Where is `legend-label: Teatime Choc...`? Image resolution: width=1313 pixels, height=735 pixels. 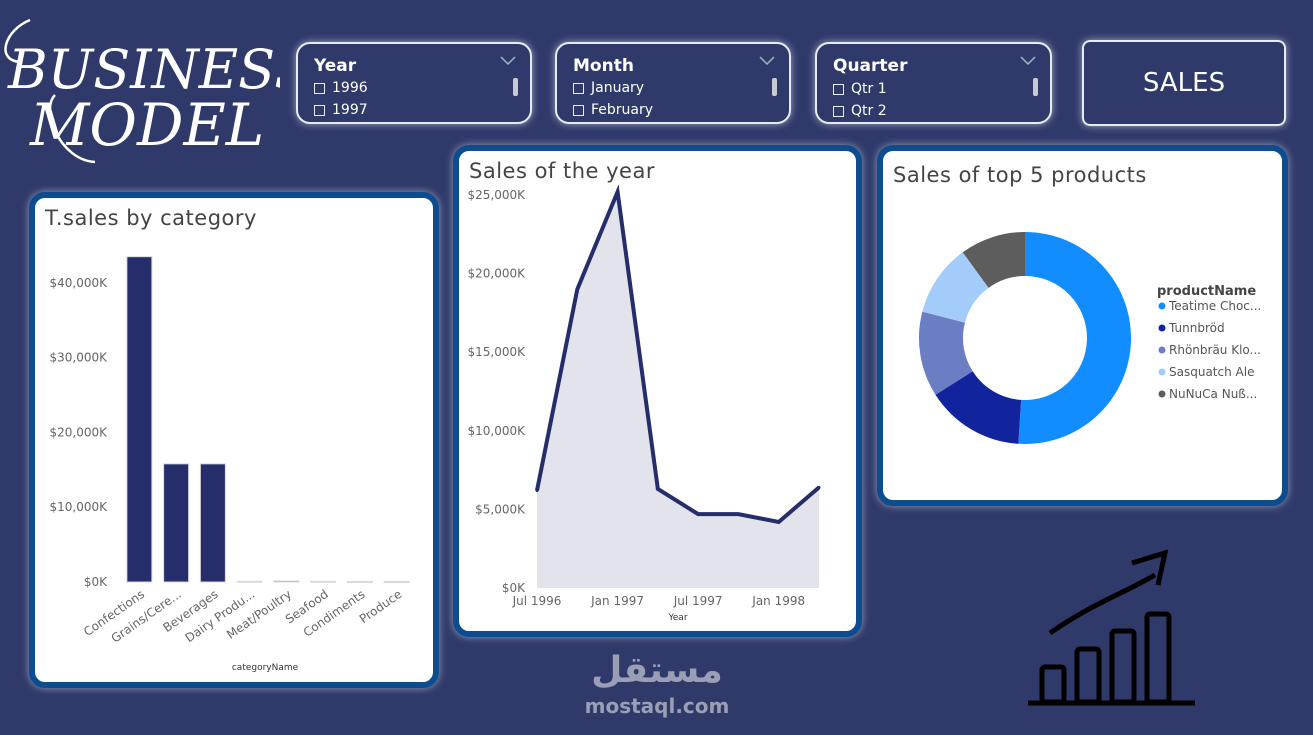
legend-label: Teatime Choc... is located at coordinates (1214, 306).